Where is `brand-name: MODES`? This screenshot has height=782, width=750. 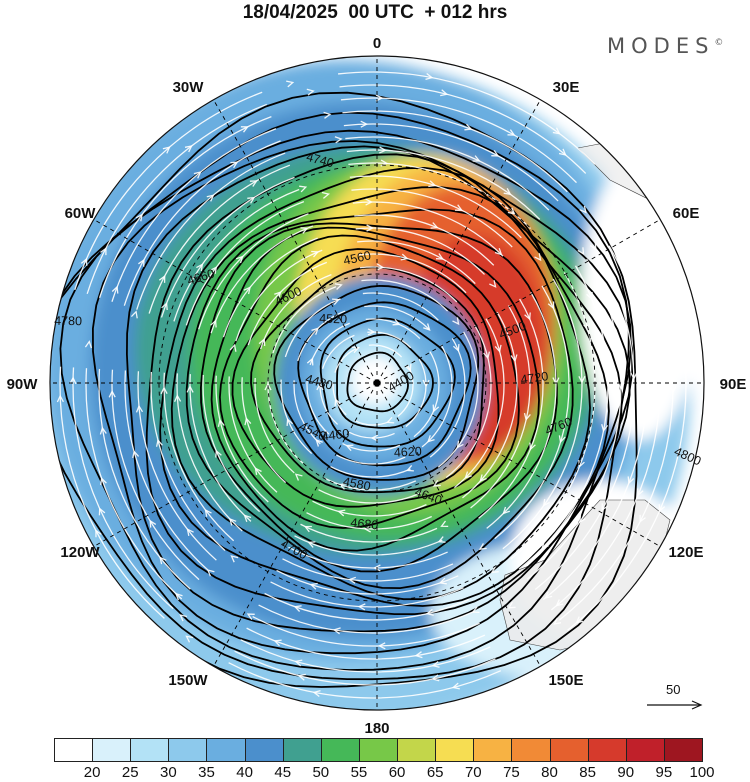 brand-name: MODES is located at coordinates (661, 46).